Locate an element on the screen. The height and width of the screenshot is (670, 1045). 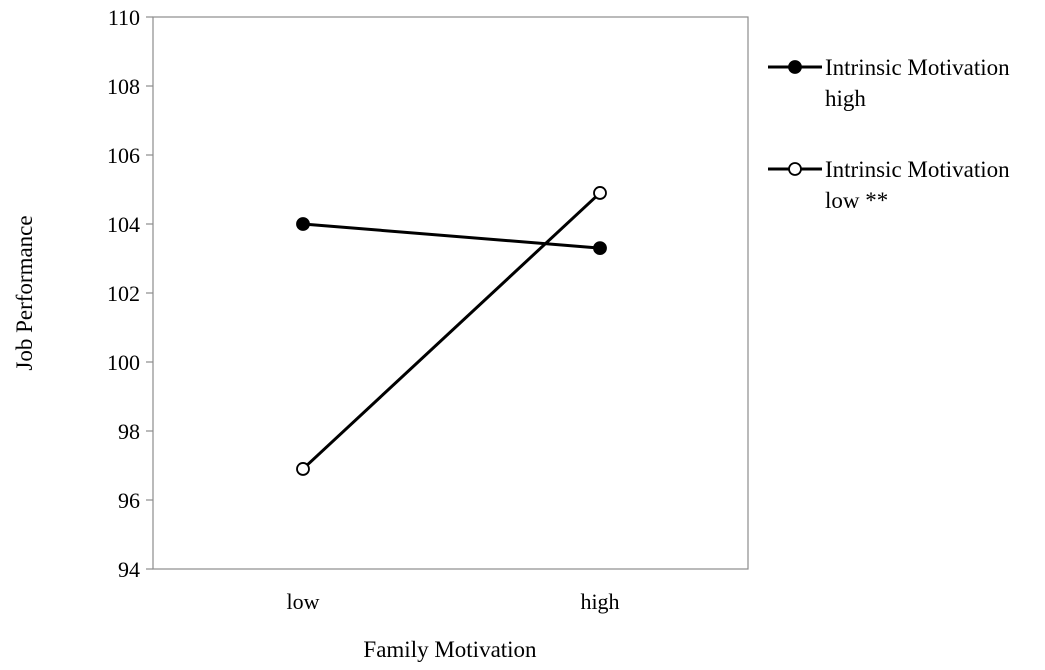
y-tick-label: 108 is located at coordinates (123, 86).